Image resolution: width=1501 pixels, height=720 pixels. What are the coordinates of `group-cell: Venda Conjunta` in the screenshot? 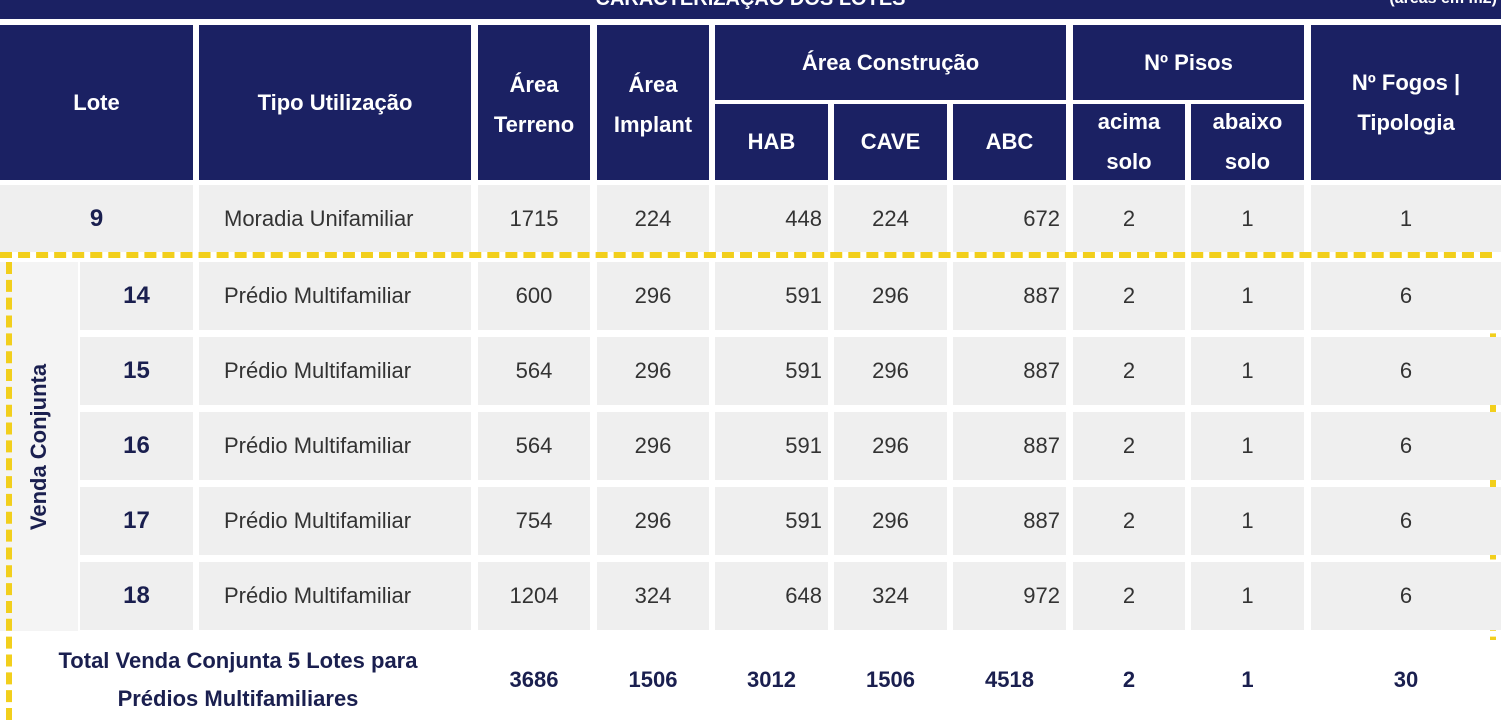 It's located at (39, 446).